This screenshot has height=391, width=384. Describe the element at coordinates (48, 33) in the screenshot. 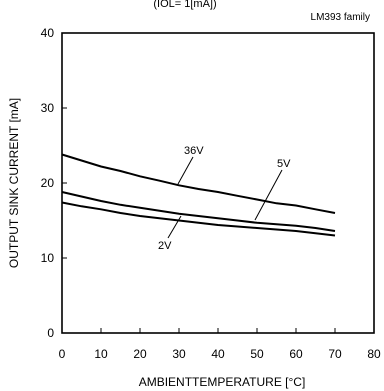

I see `y-tick-label: 40` at that location.